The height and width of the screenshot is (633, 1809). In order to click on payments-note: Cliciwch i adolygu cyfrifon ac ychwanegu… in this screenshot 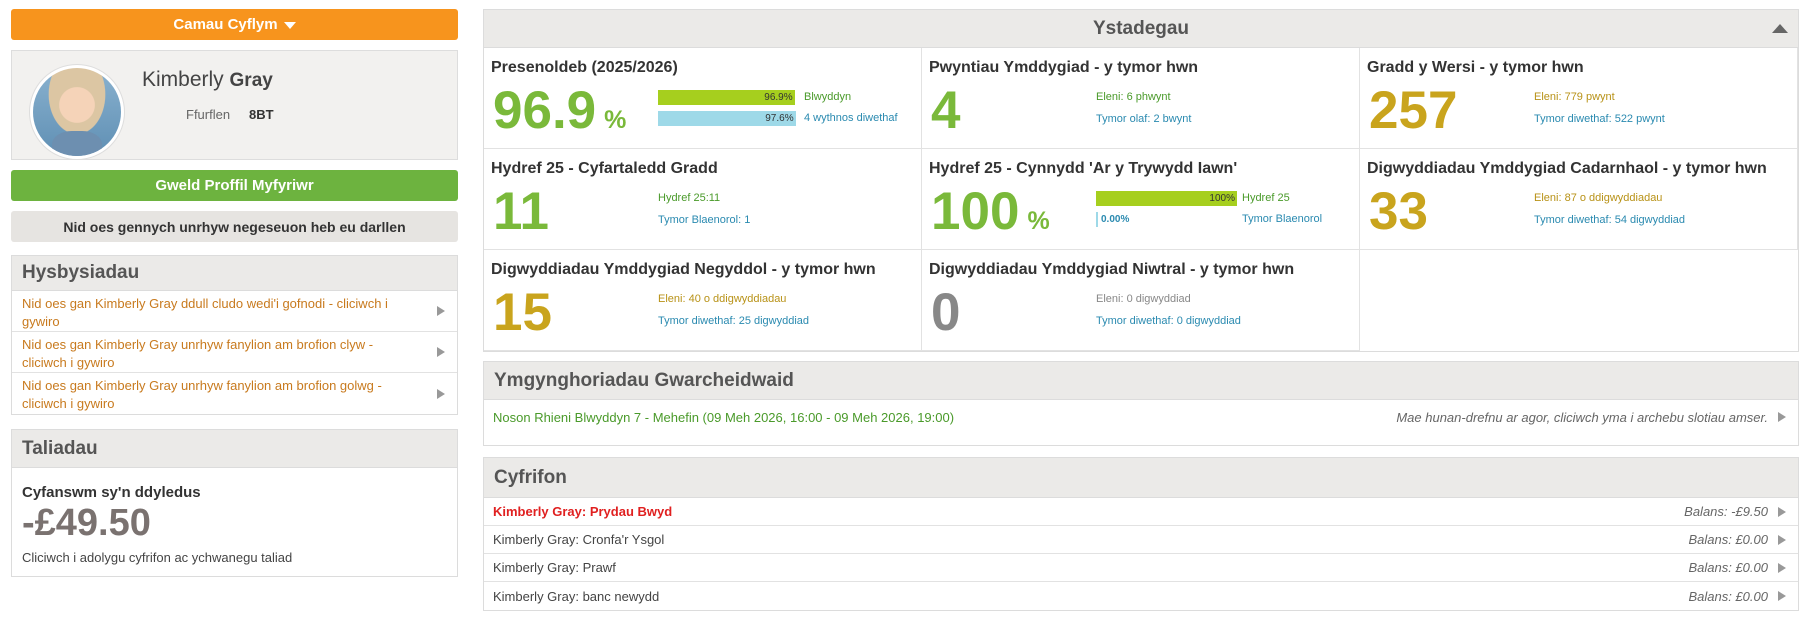, I will do `click(157, 557)`.